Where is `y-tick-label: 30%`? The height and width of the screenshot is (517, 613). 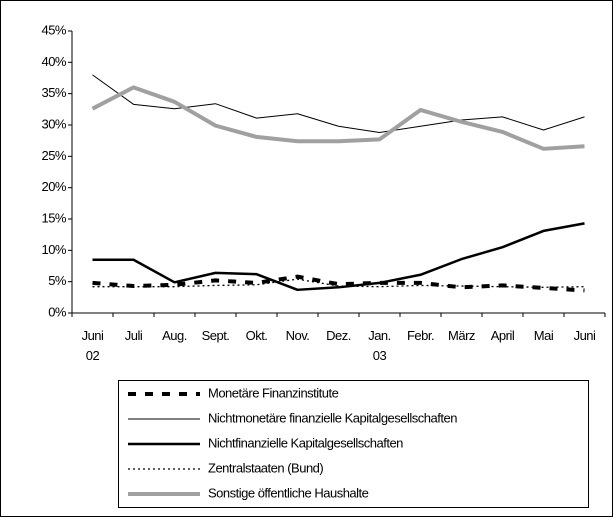 y-tick-label: 30% is located at coordinates (53, 123).